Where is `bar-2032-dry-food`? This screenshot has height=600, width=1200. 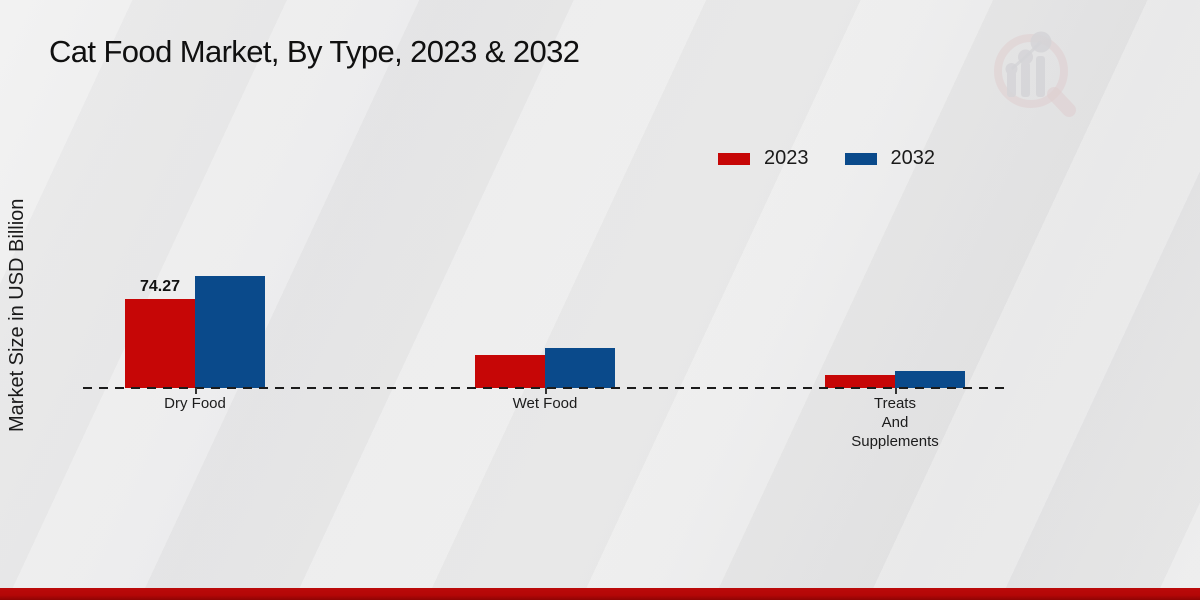 bar-2032-dry-food is located at coordinates (230, 331).